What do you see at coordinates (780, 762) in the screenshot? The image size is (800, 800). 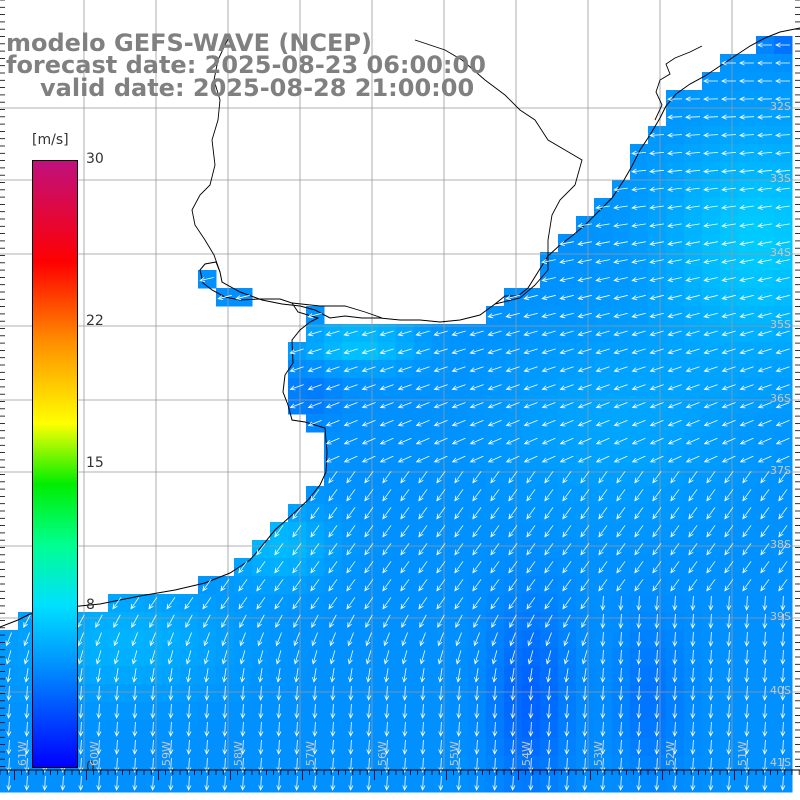 I see `latitude-label: 41S` at bounding box center [780, 762].